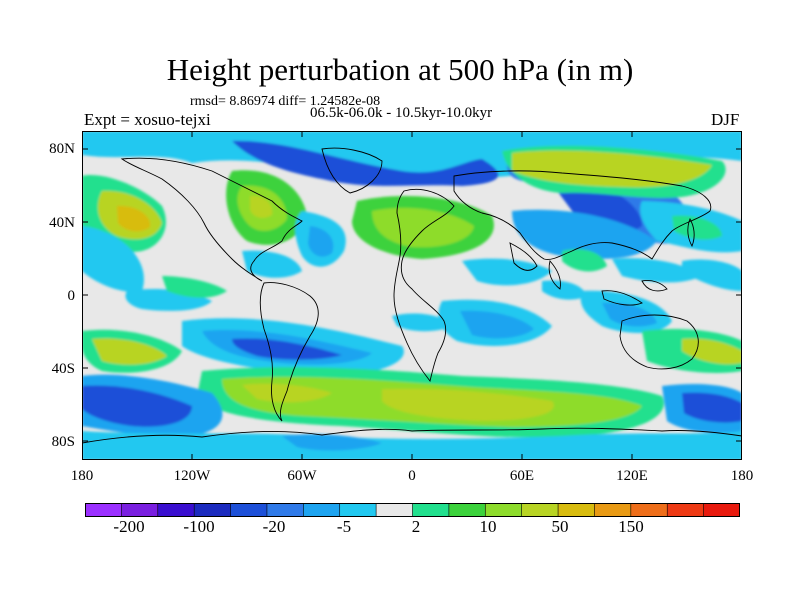 The width and height of the screenshot is (800, 600). Describe the element at coordinates (63, 369) in the screenshot. I see `lat-label-40s: 40S` at that location.